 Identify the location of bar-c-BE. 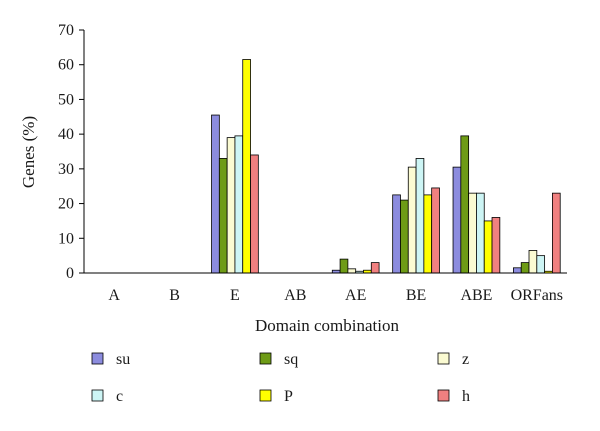
(420, 216).